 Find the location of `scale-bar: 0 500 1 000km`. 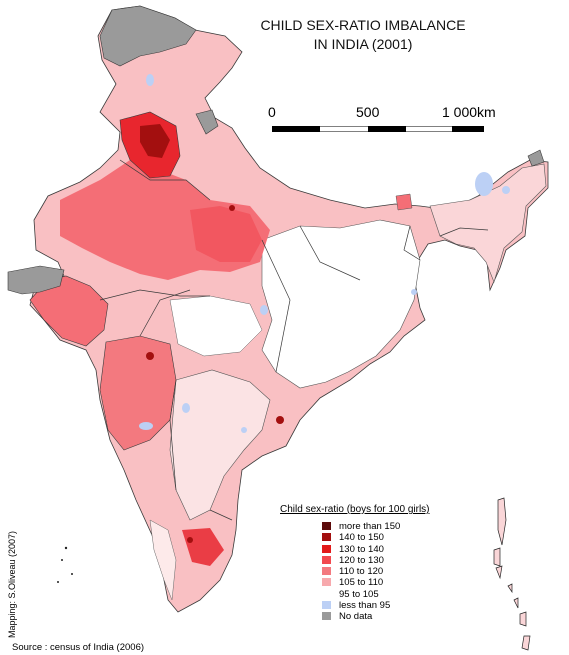

scale-bar: 0 500 1 000km is located at coordinates (388, 119).